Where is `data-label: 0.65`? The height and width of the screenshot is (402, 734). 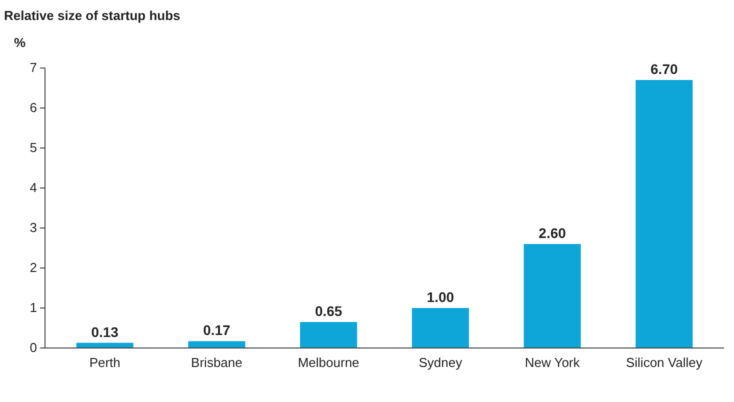 data-label: 0.65 is located at coordinates (328, 311).